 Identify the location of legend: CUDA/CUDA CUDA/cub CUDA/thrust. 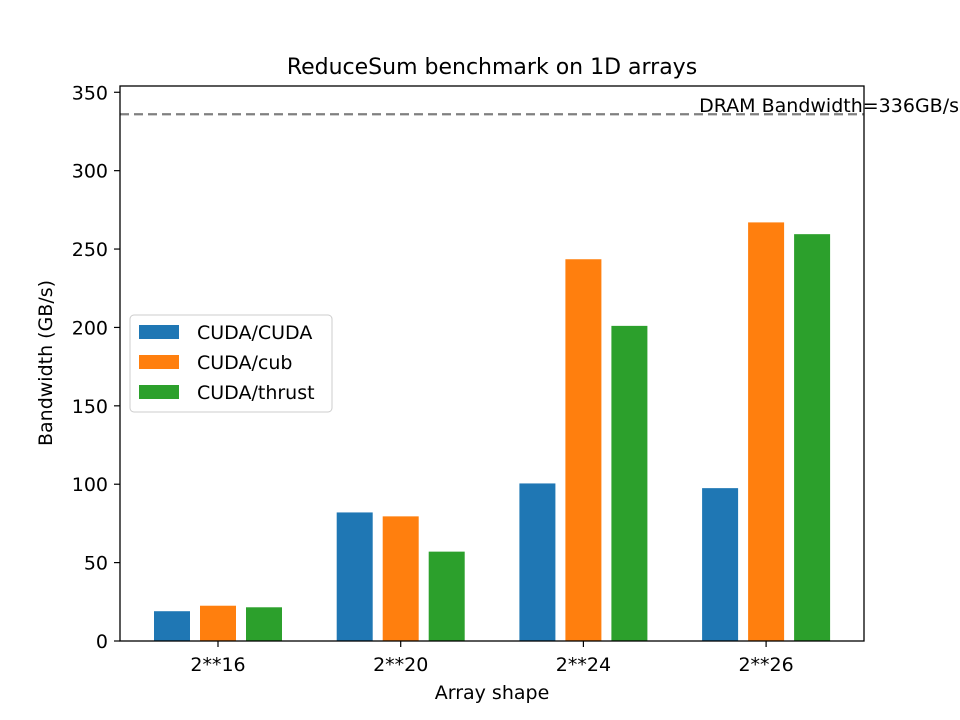
(231, 363).